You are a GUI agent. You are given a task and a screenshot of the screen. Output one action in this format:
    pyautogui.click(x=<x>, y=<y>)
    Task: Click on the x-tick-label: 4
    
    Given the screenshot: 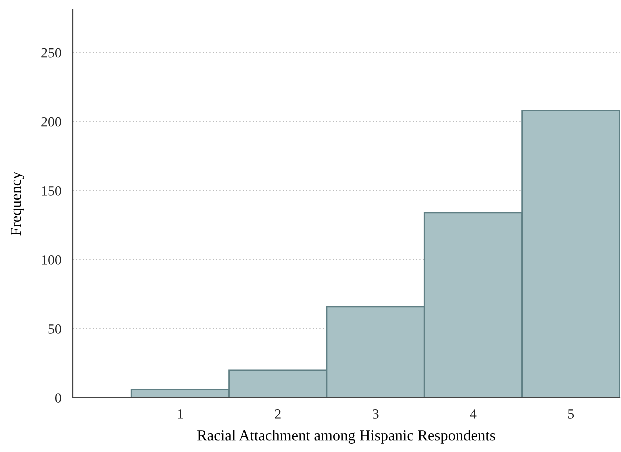 What is the action you would take?
    pyautogui.click(x=473, y=414)
    